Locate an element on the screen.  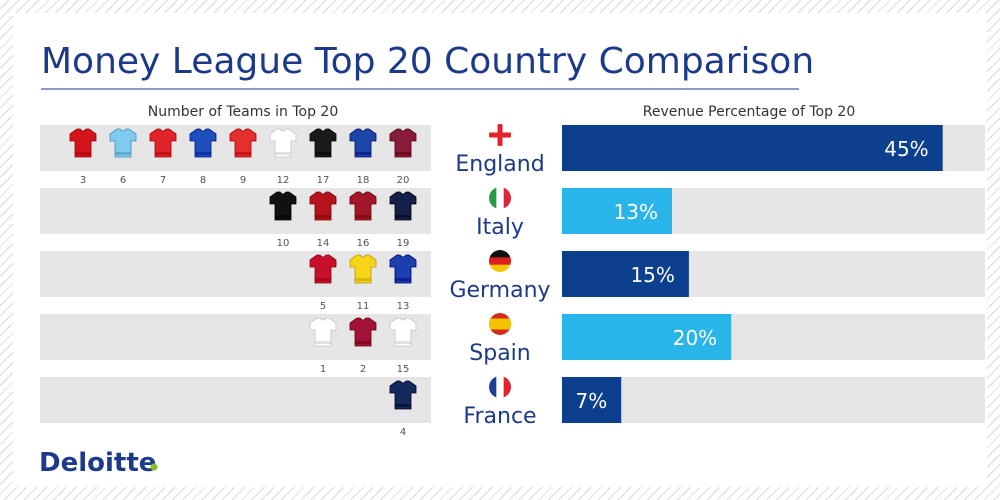
flag-italy-icon is located at coordinates (500, 198).